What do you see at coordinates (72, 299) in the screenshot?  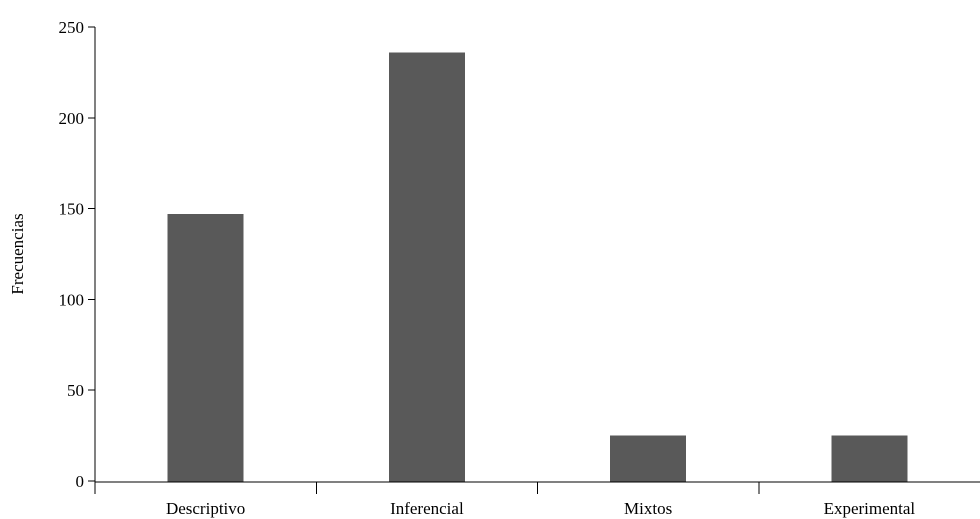 I see `y-tick-label-100: 100` at bounding box center [72, 299].